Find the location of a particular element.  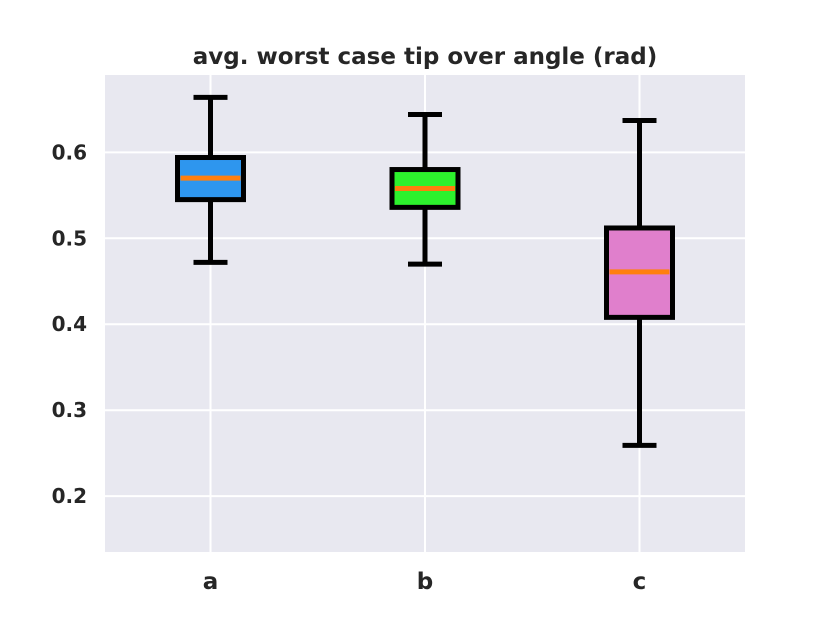

y-tick-label: 0.2 is located at coordinates (69, 496).